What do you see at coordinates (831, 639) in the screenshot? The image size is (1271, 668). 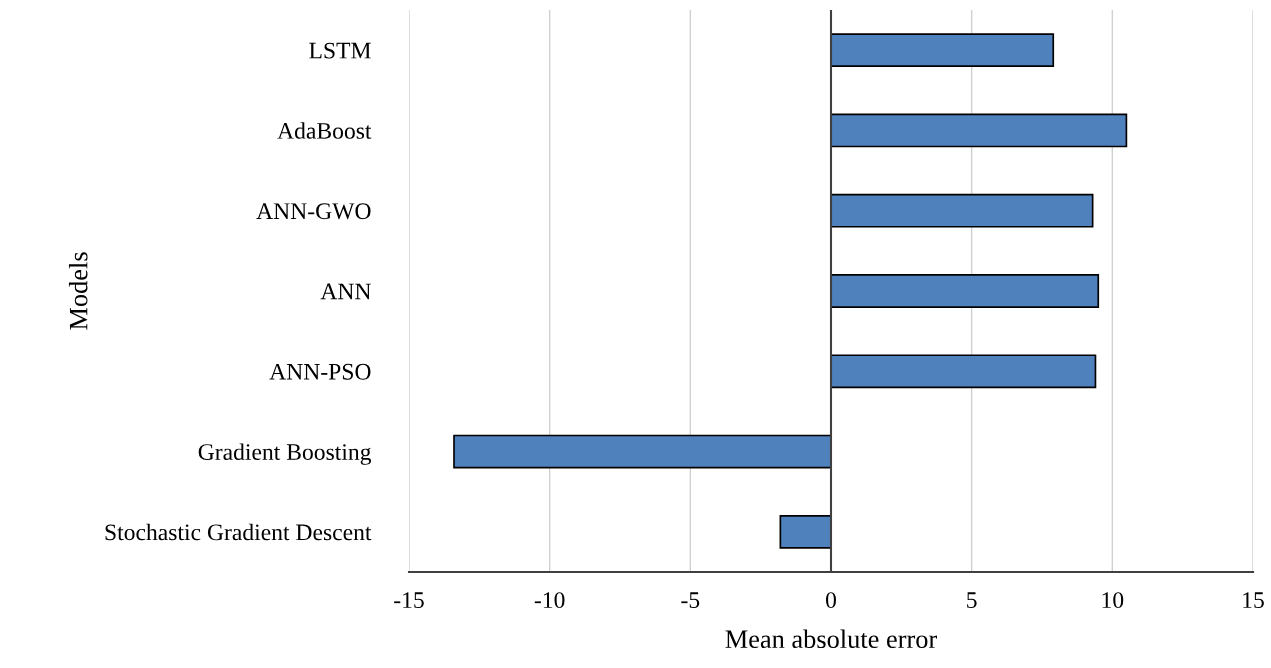 I see `x-axis-title: Mean absolute error` at bounding box center [831, 639].